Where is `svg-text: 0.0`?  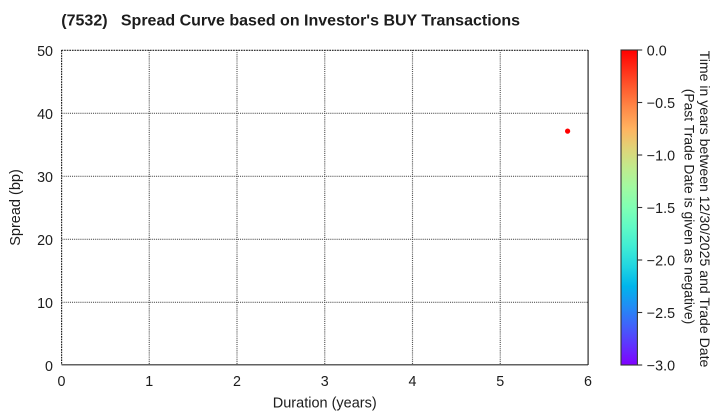 svg-text: 0.0 is located at coordinates (657, 52).